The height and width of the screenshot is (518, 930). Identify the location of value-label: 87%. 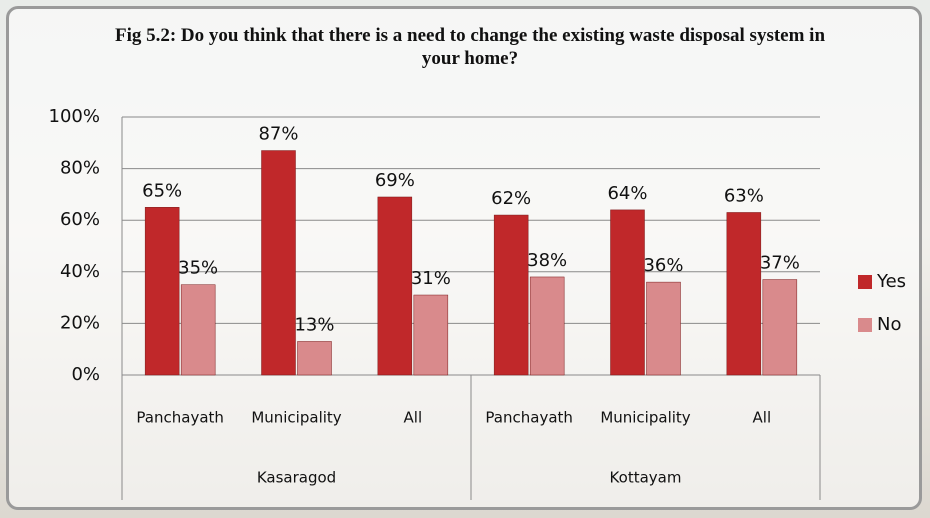
(278, 134).